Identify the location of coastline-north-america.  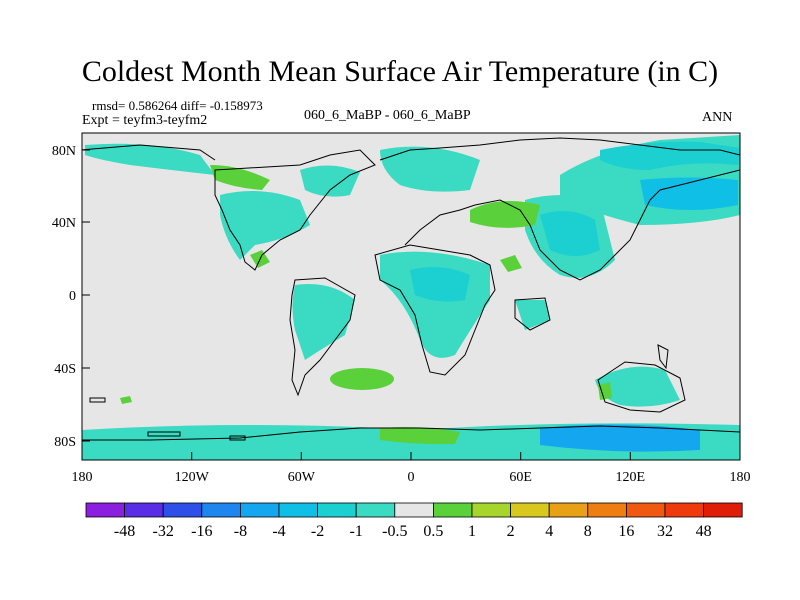
(295, 210).